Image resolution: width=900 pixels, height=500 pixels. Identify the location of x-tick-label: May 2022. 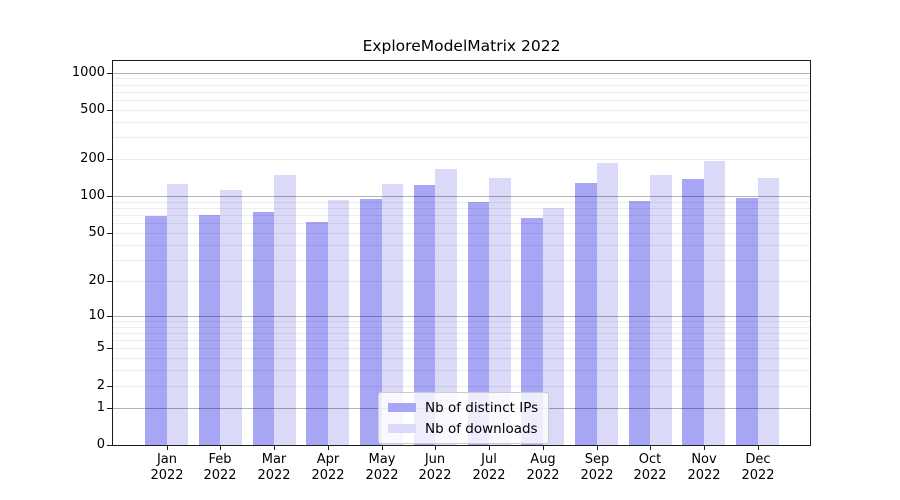
(382, 467).